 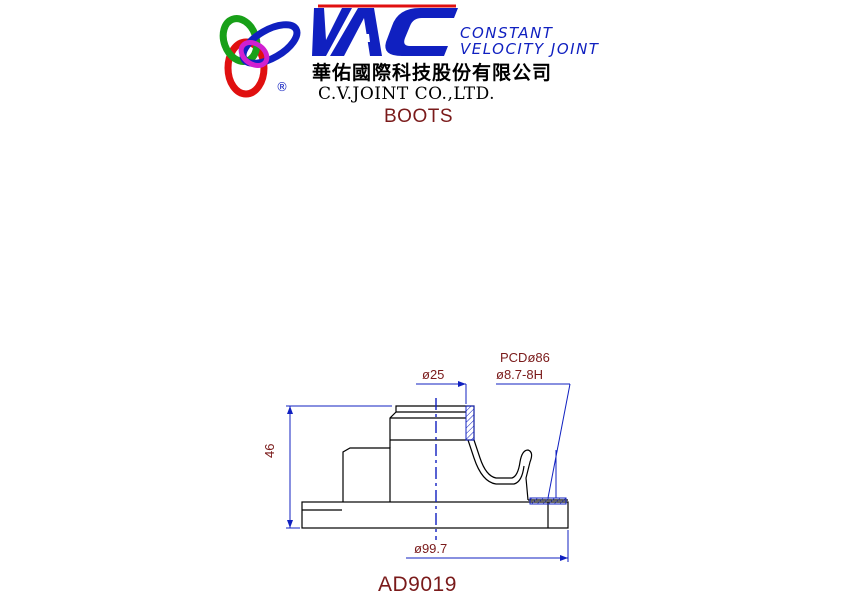 I want to click on company-name-cn: 華佑國際科技股份有限公司, so click(x=432, y=73).